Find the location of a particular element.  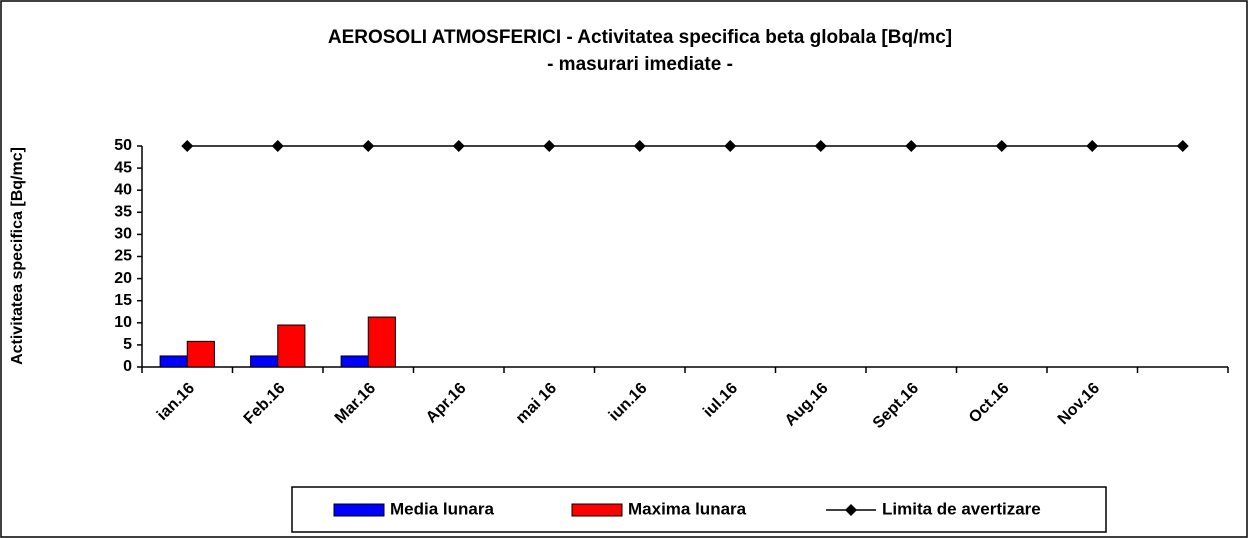

y-tick-label: 30 is located at coordinates (123, 234).